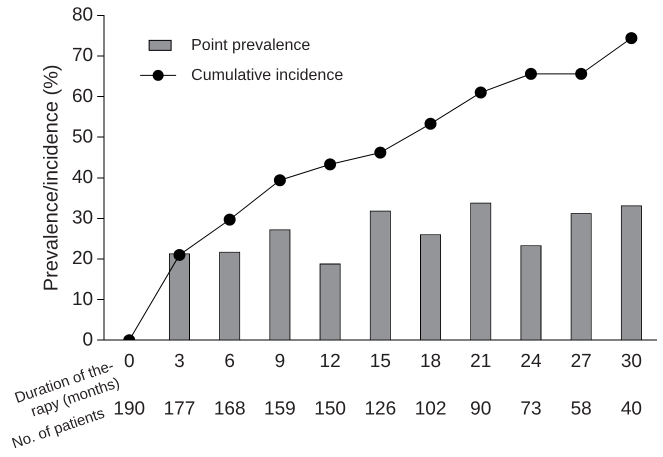 The width and height of the screenshot is (663, 457). Describe the element at coordinates (481, 361) in the screenshot. I see `x-tick-label: 21` at that location.